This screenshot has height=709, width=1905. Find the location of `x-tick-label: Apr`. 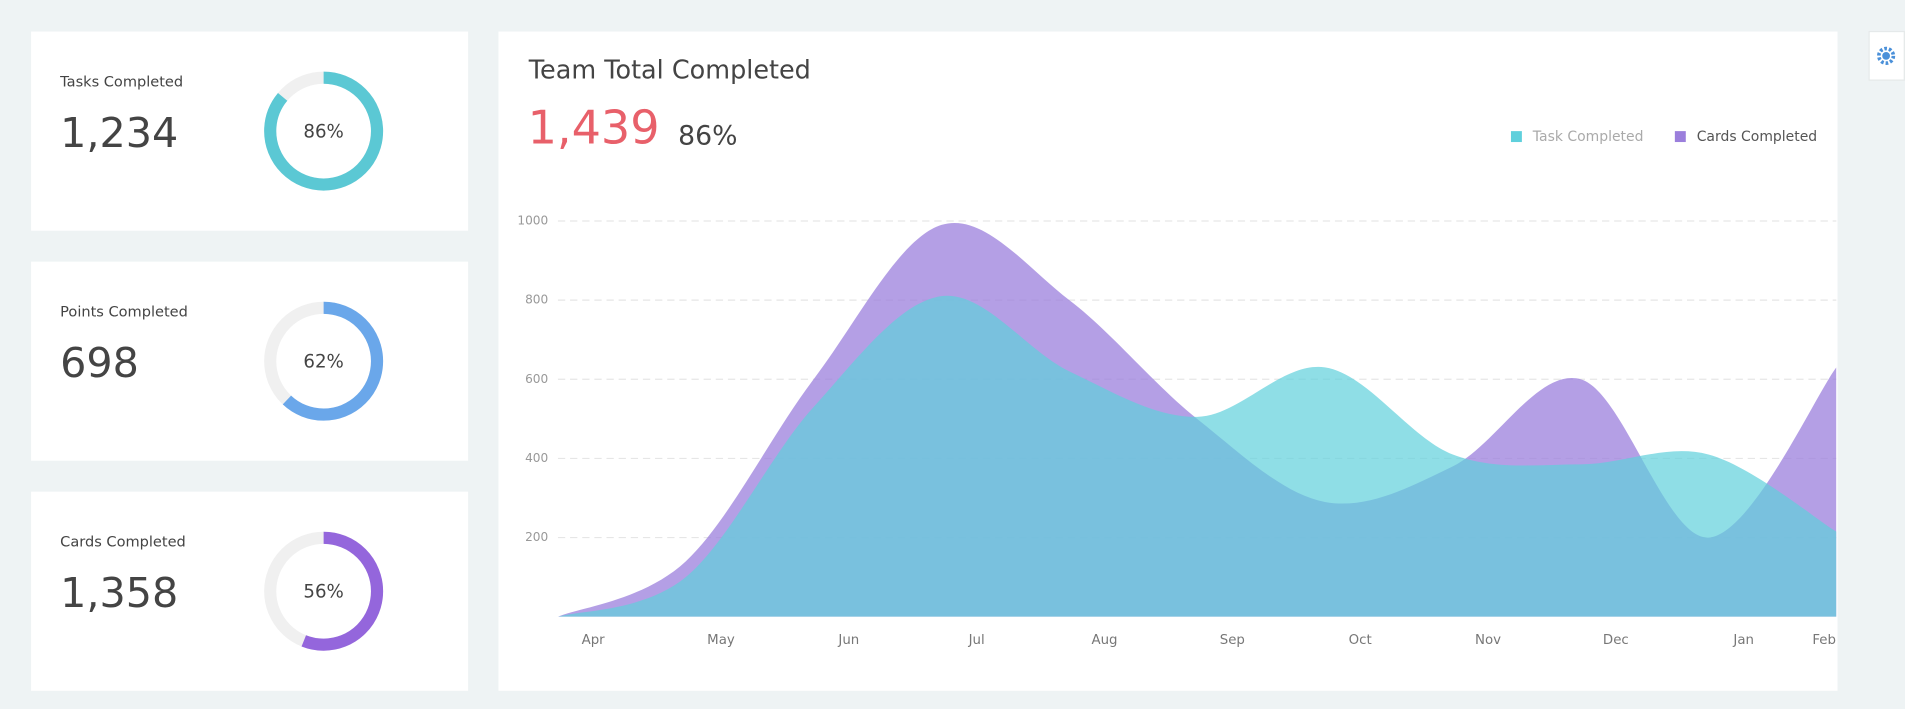

x-tick-label: Apr is located at coordinates (594, 640).